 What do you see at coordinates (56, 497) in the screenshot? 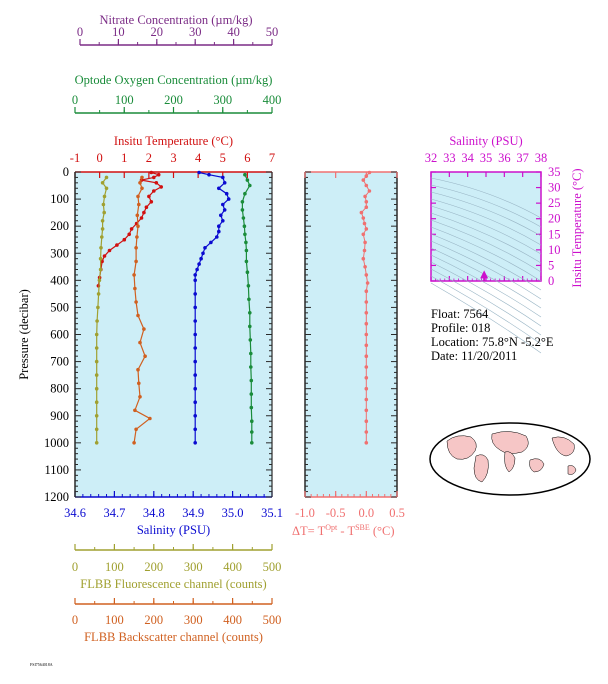
I see `pressure-tick-label: 1200` at bounding box center [56, 497].